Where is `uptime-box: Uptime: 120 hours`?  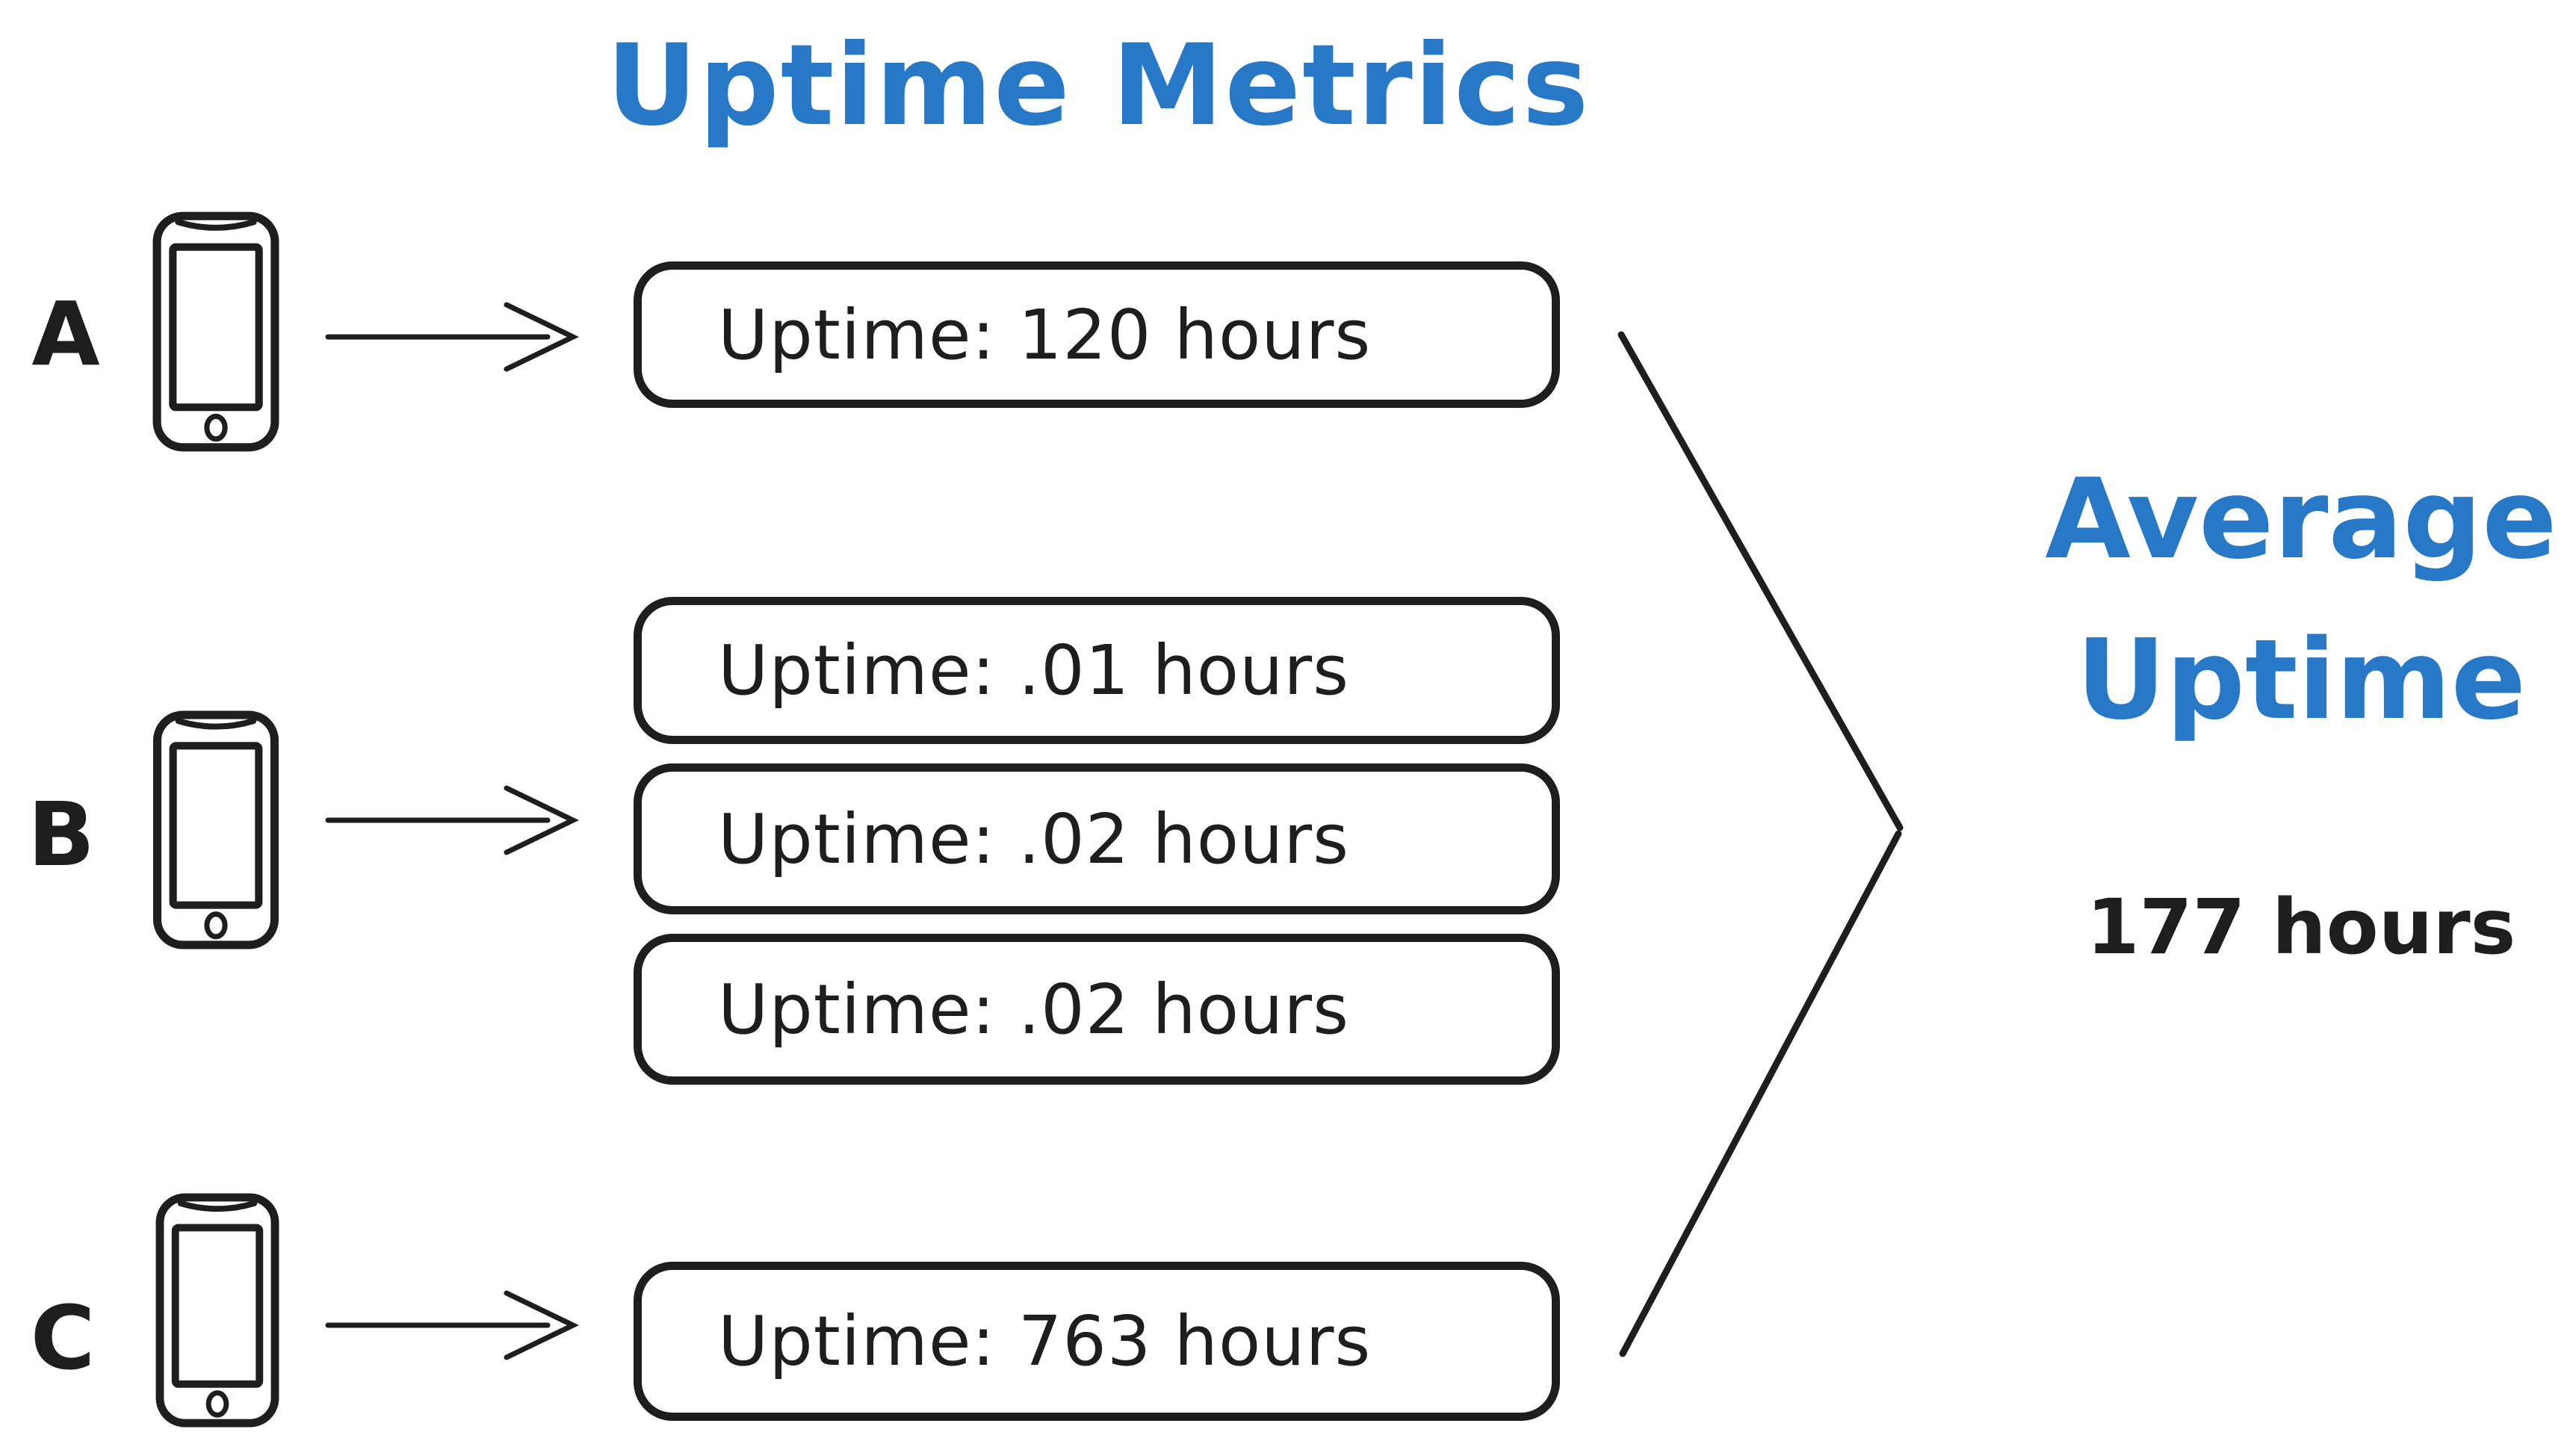 uptime-box: Uptime: 120 hours is located at coordinates (1097, 334).